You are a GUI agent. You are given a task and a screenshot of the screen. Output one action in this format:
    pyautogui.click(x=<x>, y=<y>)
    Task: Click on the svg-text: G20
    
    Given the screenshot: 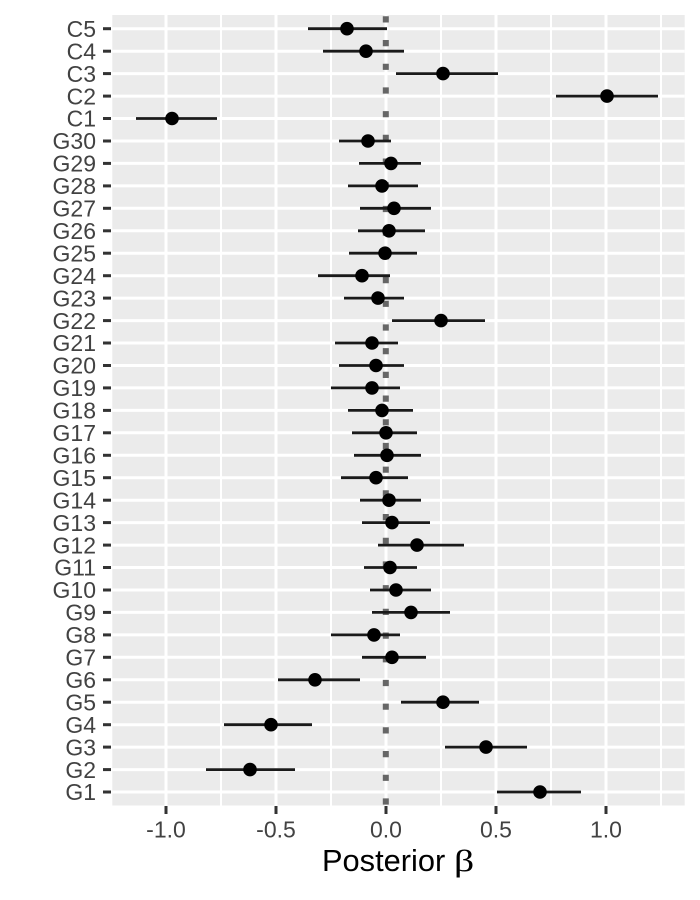 What is the action you would take?
    pyautogui.click(x=74, y=366)
    